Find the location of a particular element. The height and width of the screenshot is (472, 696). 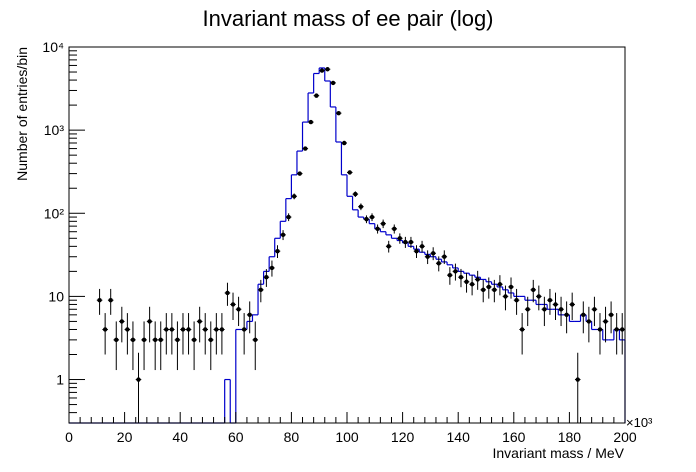

y-tick-label: 10⁴ is located at coordinates (53, 47).